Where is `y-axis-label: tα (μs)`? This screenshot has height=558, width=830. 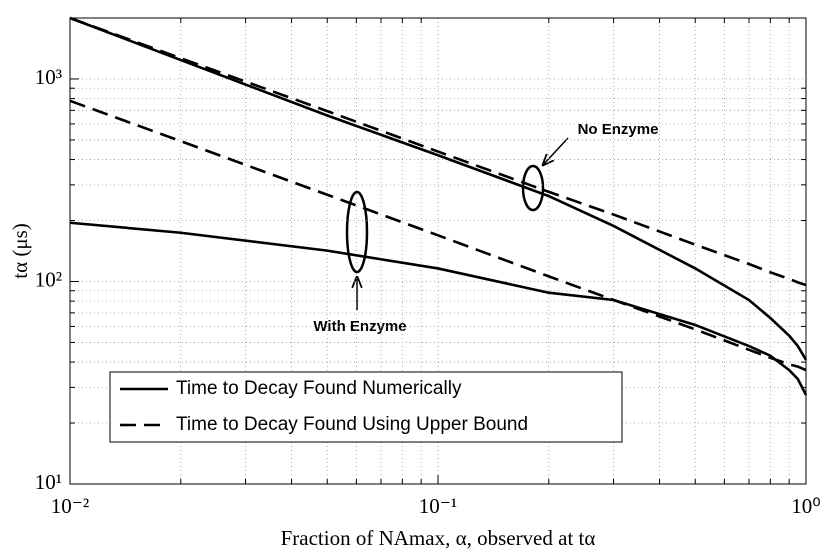
y-axis-label: tα (μs) is located at coordinates (20, 251).